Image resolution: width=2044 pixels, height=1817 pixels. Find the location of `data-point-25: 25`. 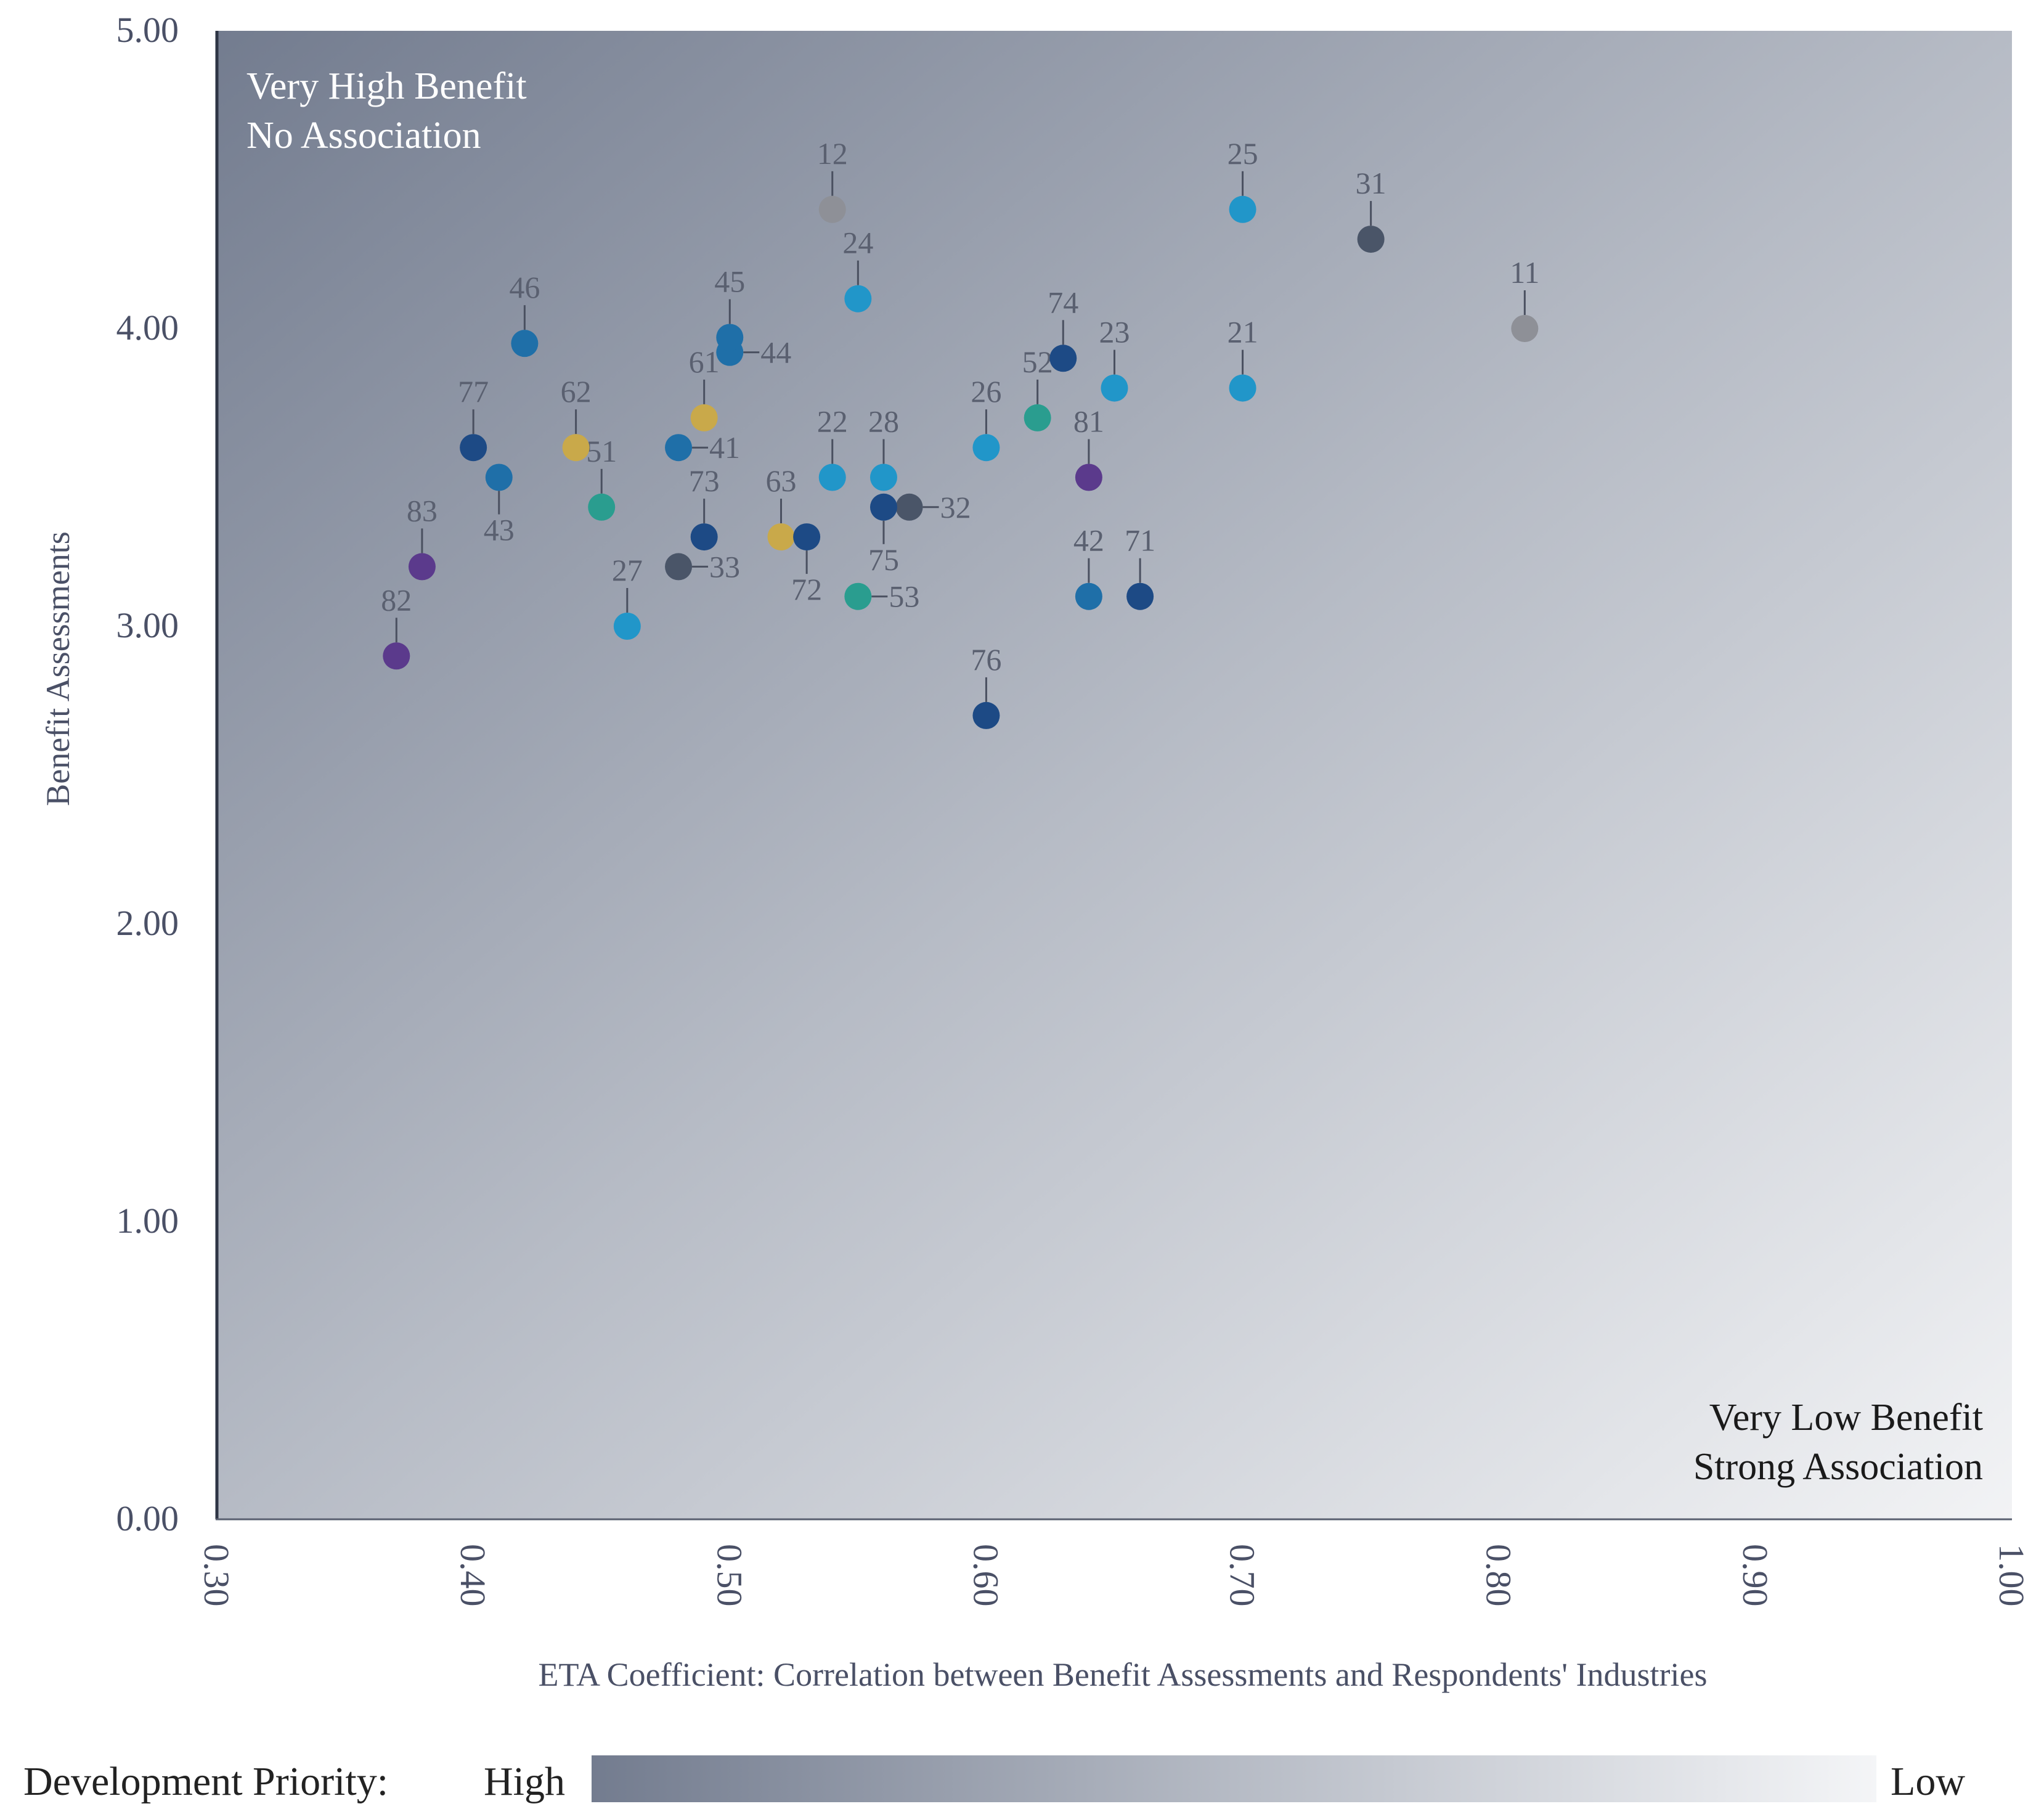

data-point-25: 25 is located at coordinates (1243, 179).